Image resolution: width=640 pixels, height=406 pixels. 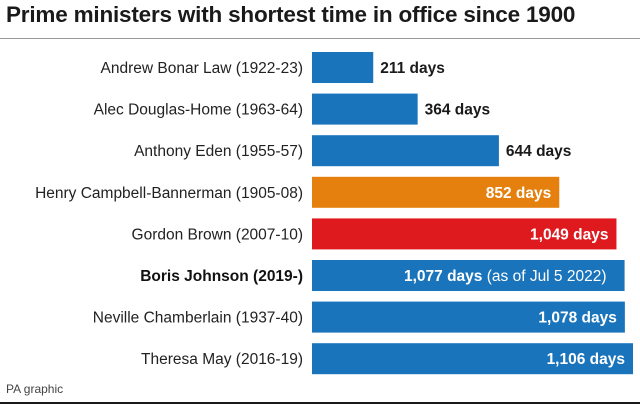 I want to click on data-label: 1,106 days, so click(x=586, y=359).